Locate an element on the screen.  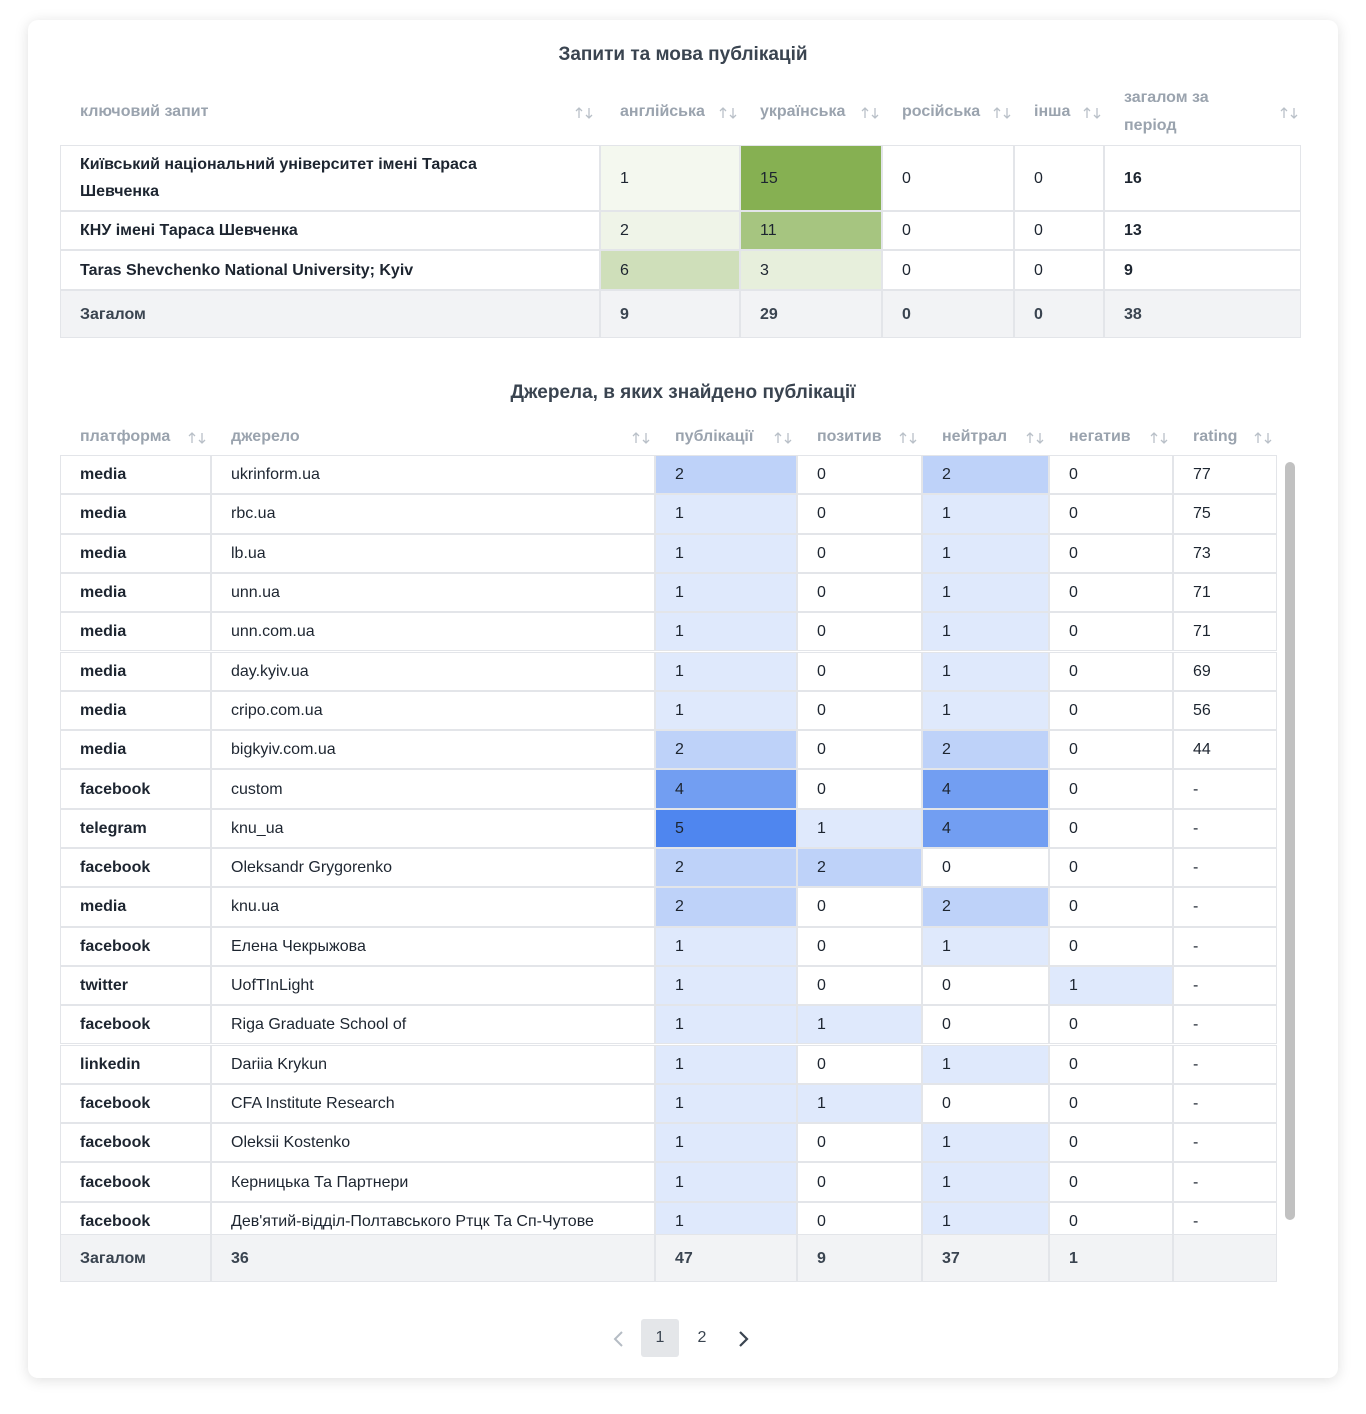
column-header: позитив is located at coordinates (849, 436).